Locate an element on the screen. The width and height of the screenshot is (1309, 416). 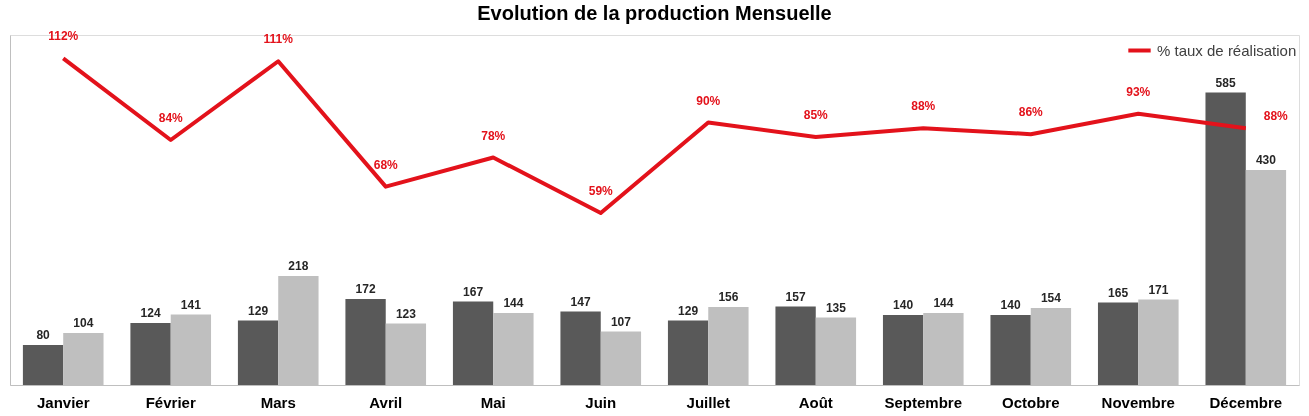
data-label: 85% is located at coordinates (816, 115).